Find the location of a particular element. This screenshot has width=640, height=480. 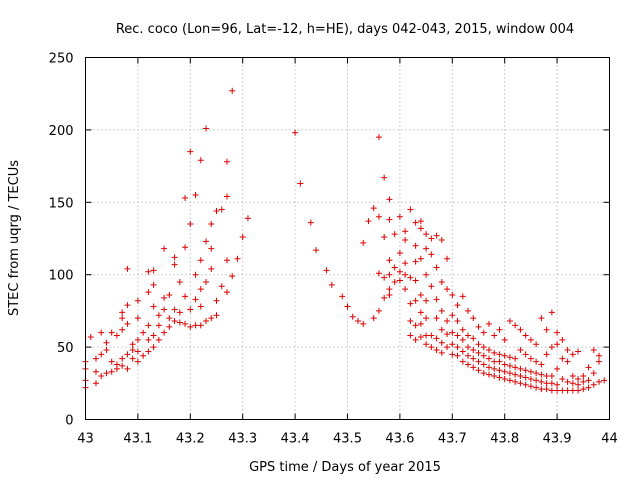

y-axis-label: STEC from uqrg / TECUs is located at coordinates (14, 238).